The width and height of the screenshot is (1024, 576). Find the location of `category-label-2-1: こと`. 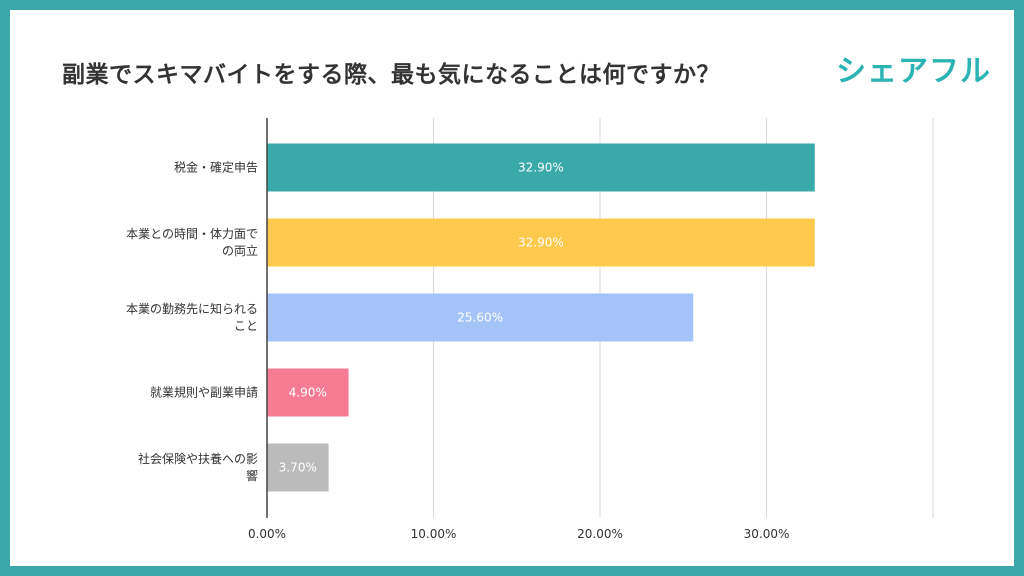

category-label-2-1: こと is located at coordinates (246, 326).